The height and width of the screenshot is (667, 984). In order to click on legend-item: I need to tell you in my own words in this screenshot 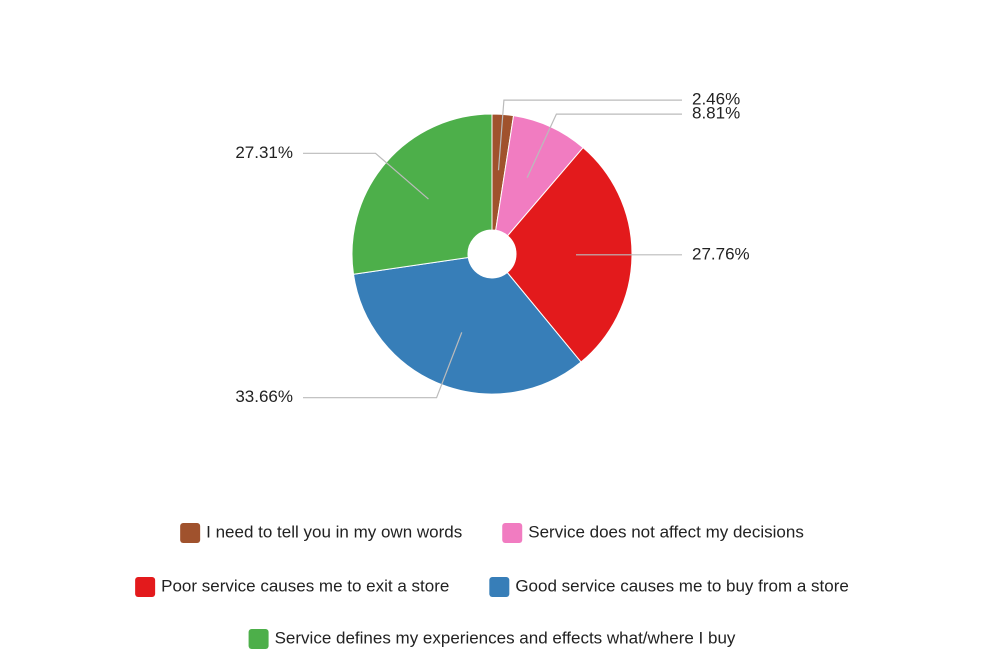, I will do `click(321, 532)`.